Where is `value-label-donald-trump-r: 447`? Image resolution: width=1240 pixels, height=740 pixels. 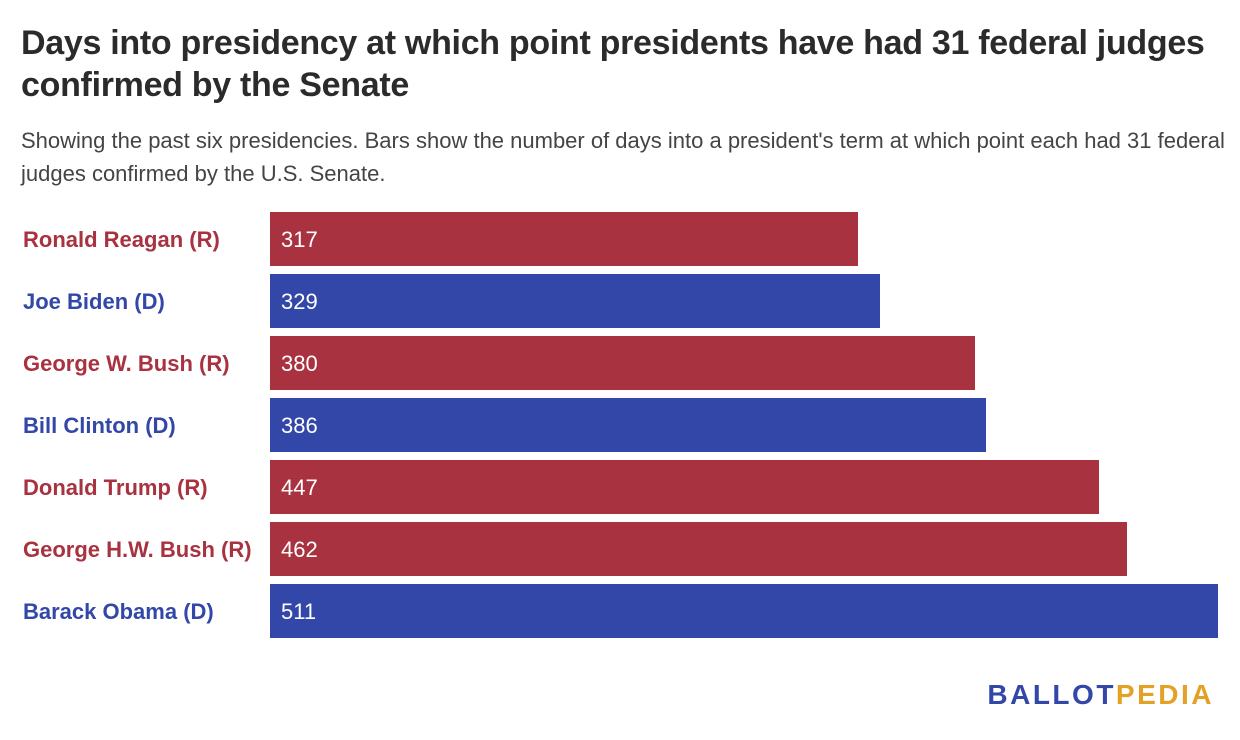 value-label-donald-trump-r: 447 is located at coordinates (299, 487).